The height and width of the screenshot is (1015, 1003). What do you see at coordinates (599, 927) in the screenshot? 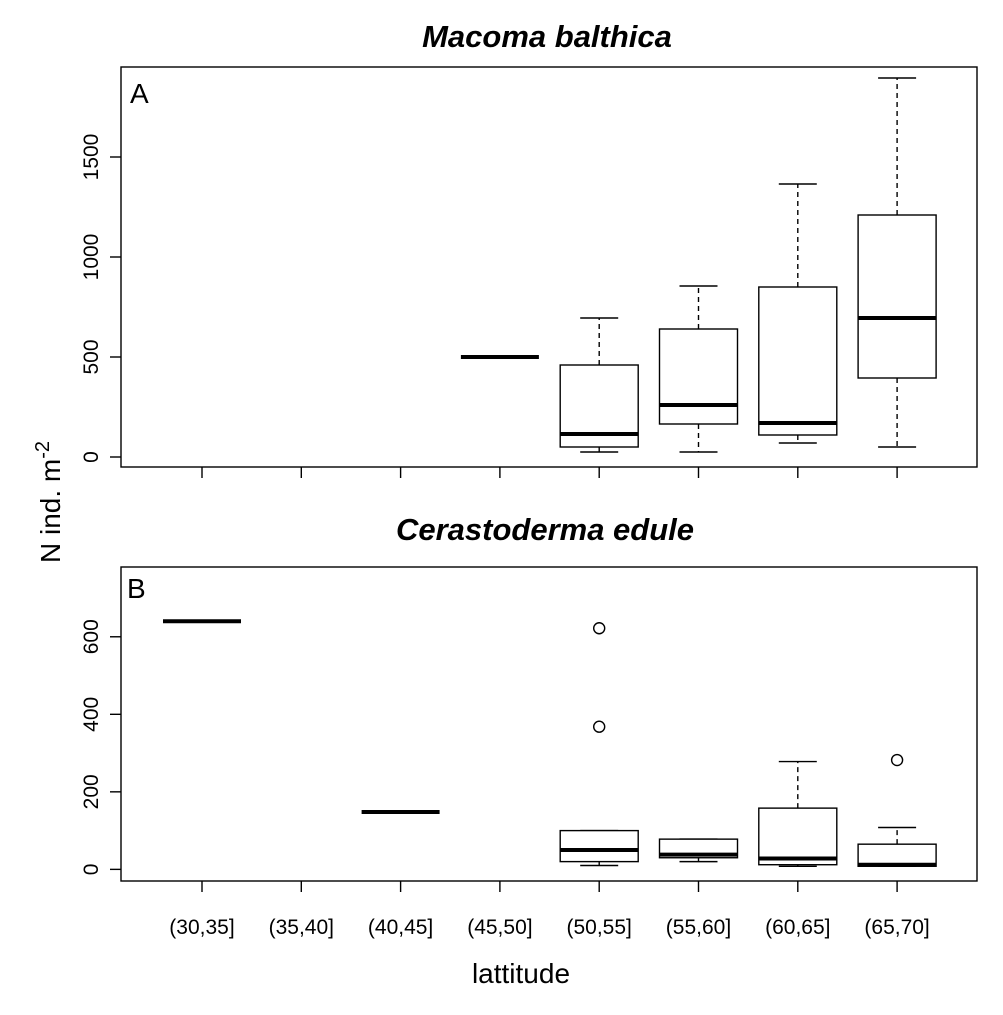
I see `x-tick-label: (50,55]` at bounding box center [599, 927].